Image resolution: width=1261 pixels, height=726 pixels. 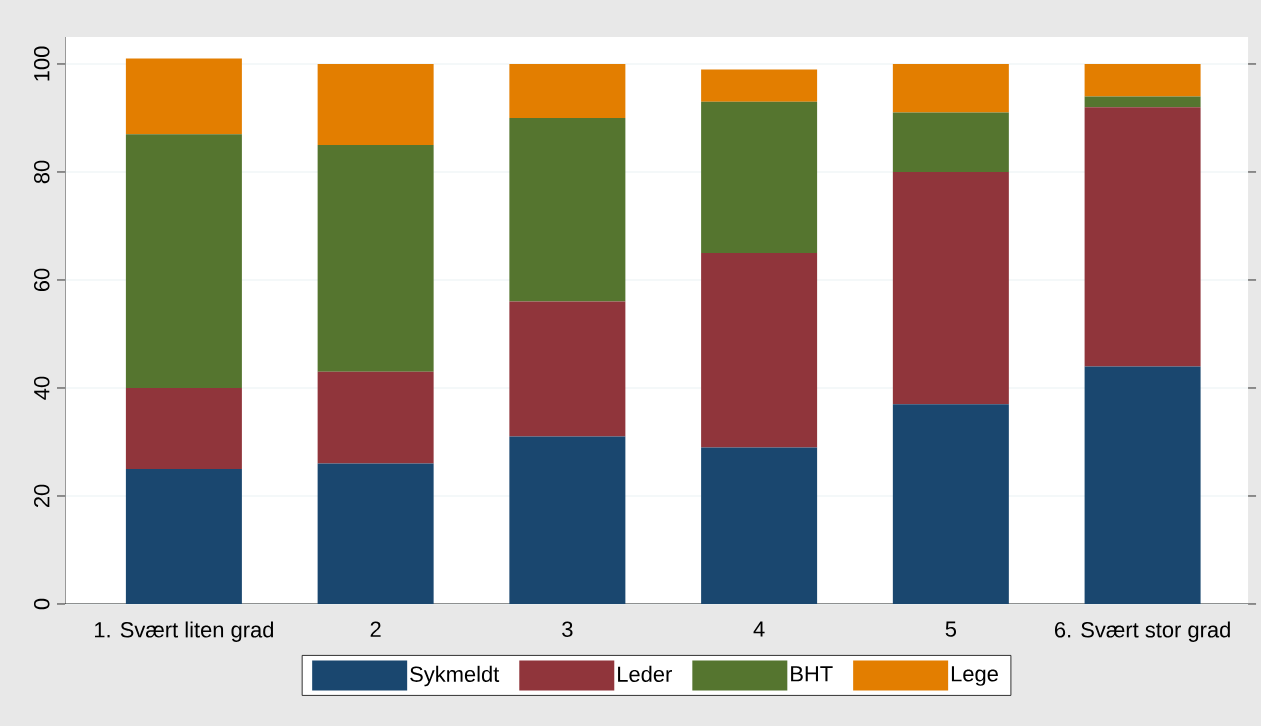 I want to click on x-tick-label: 2, so click(x=375, y=629).